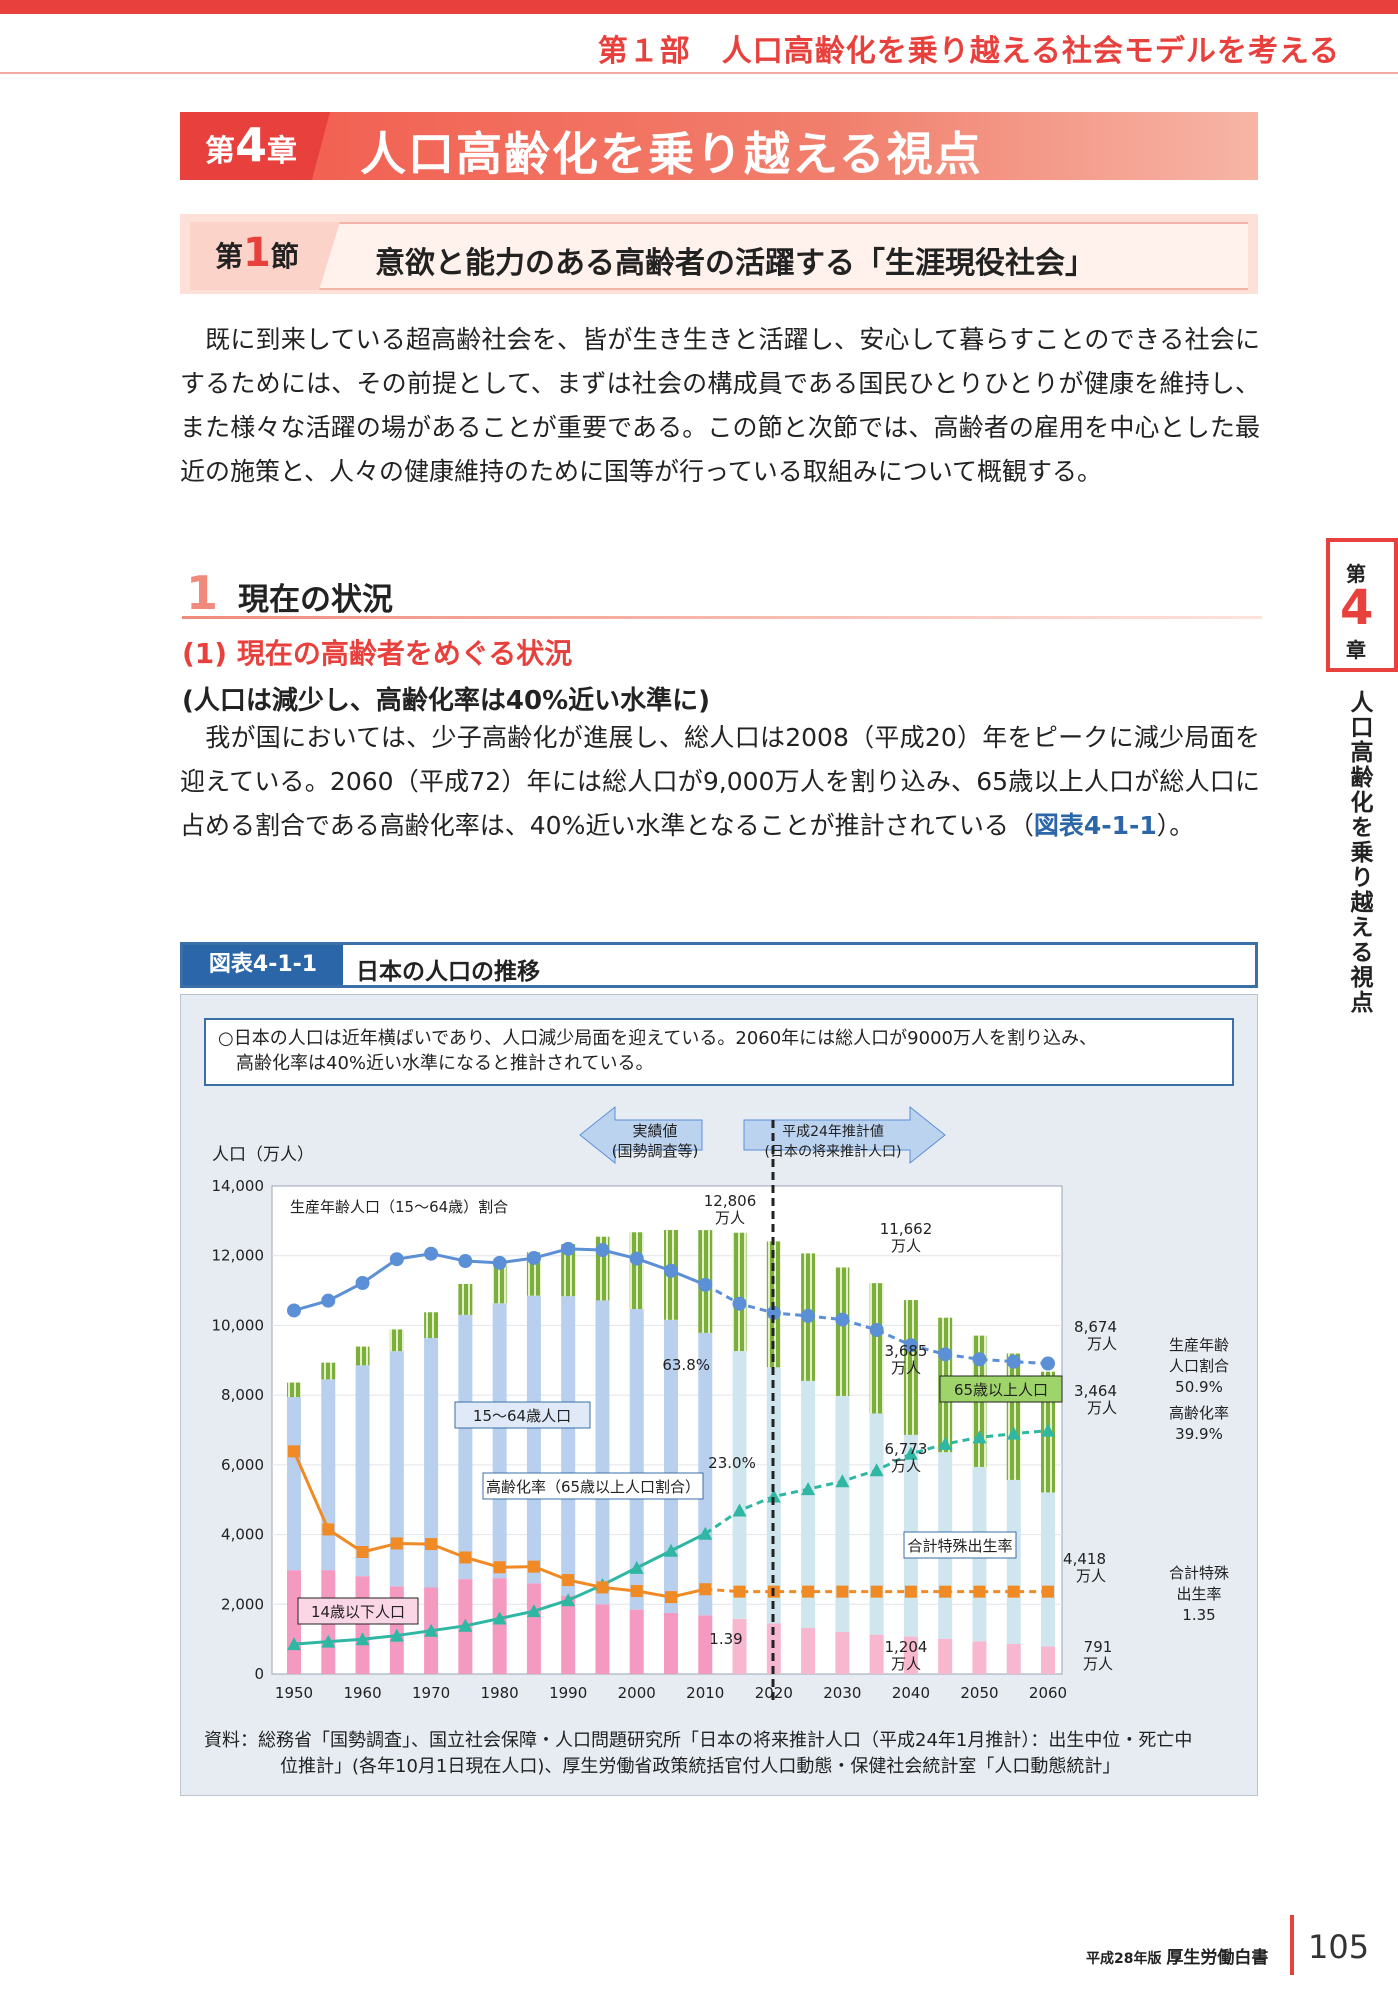 The width and height of the screenshot is (1398, 1989). Describe the element at coordinates (1199, 1573) in the screenshot. I see `right-tfr-line1: 合計特殊` at that location.